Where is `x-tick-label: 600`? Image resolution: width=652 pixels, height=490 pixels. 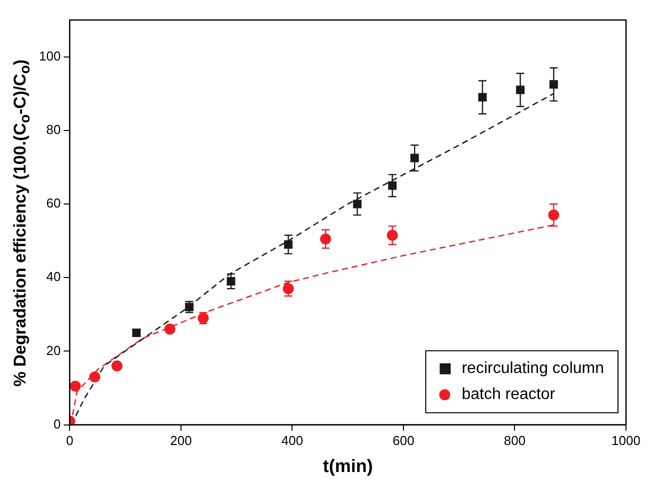
x-tick-label: 600 is located at coordinates (403, 440).